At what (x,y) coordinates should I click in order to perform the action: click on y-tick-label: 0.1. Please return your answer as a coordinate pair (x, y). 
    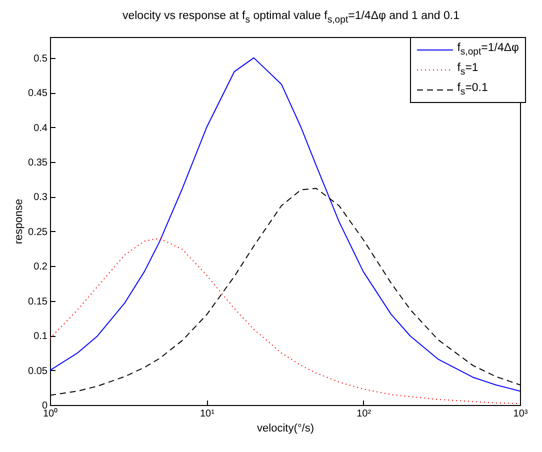
    Looking at the image, I should click on (41, 336).